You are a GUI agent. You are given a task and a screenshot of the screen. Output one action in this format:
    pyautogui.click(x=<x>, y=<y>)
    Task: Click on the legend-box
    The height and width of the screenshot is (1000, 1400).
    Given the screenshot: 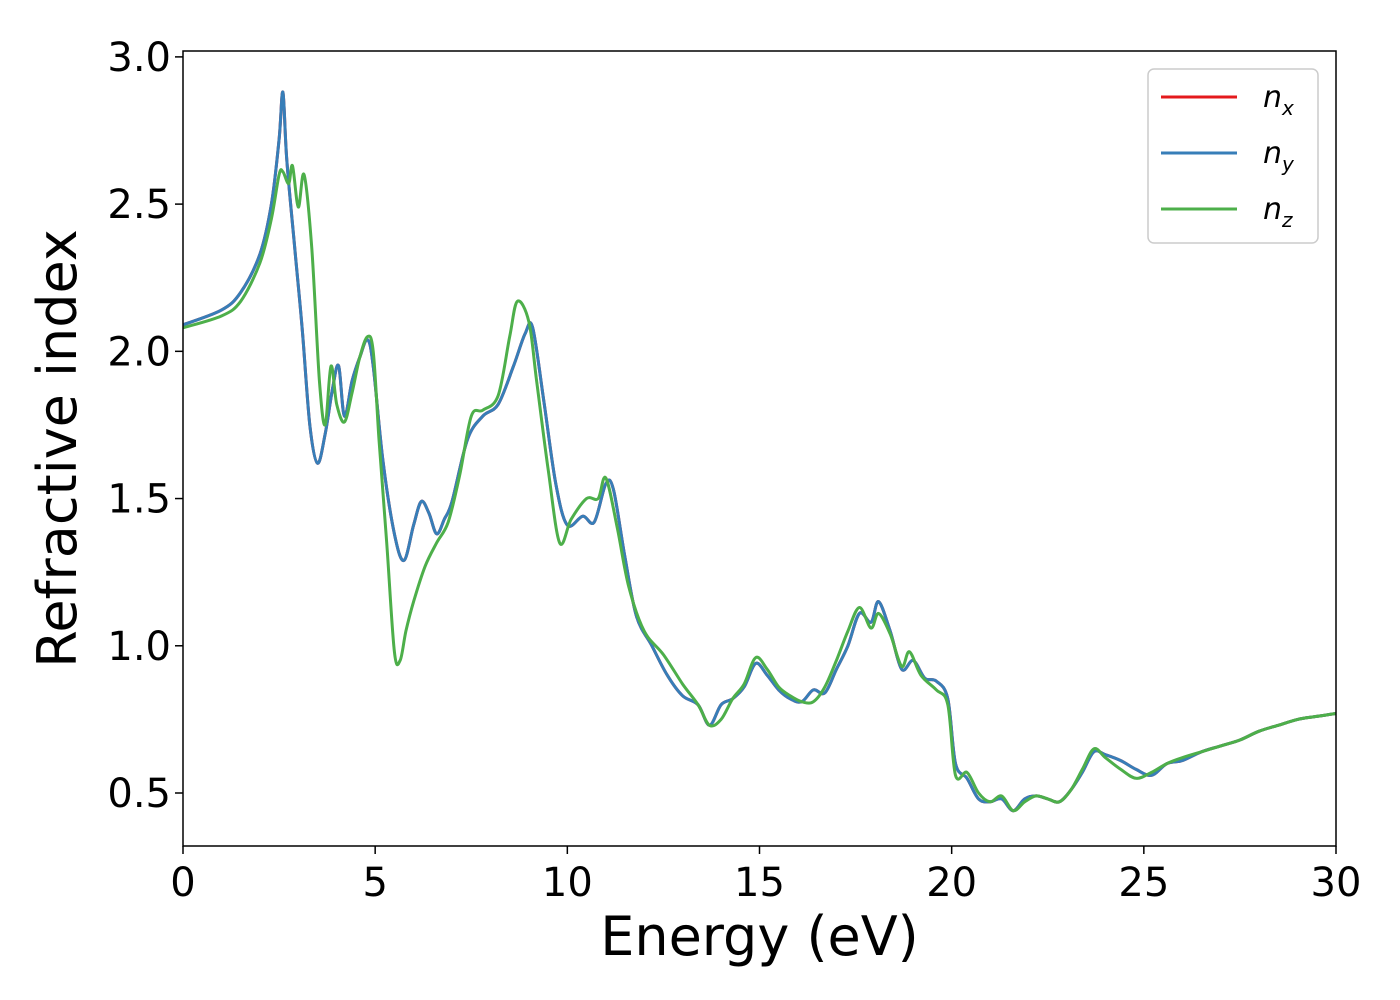 What is the action you would take?
    pyautogui.click(x=1233, y=156)
    